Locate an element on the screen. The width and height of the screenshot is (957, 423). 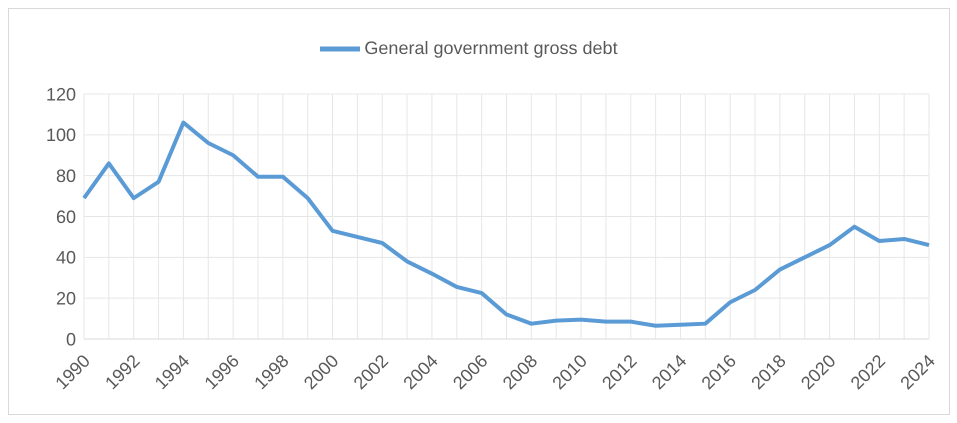
y-tick-label: 100 is located at coordinates (61, 135).